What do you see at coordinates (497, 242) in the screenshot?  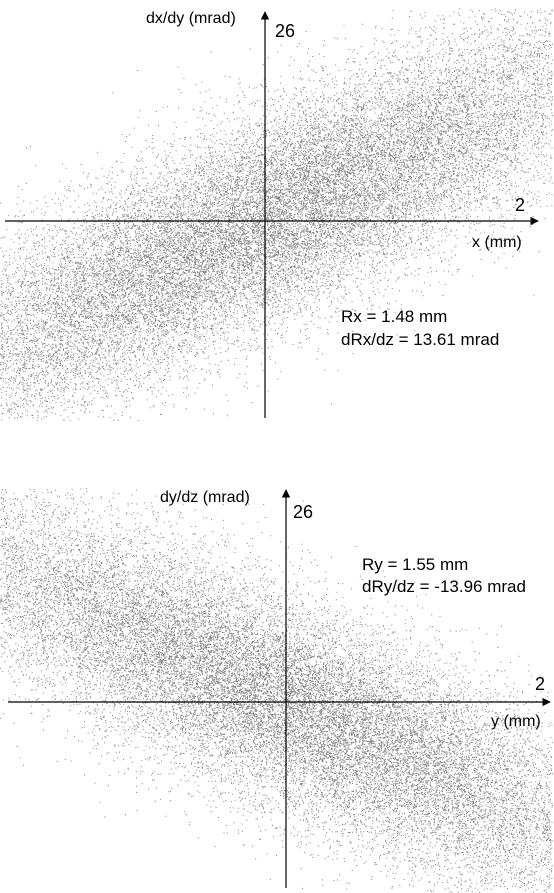 I see `top-x-axis-label: x (mm)` at bounding box center [497, 242].